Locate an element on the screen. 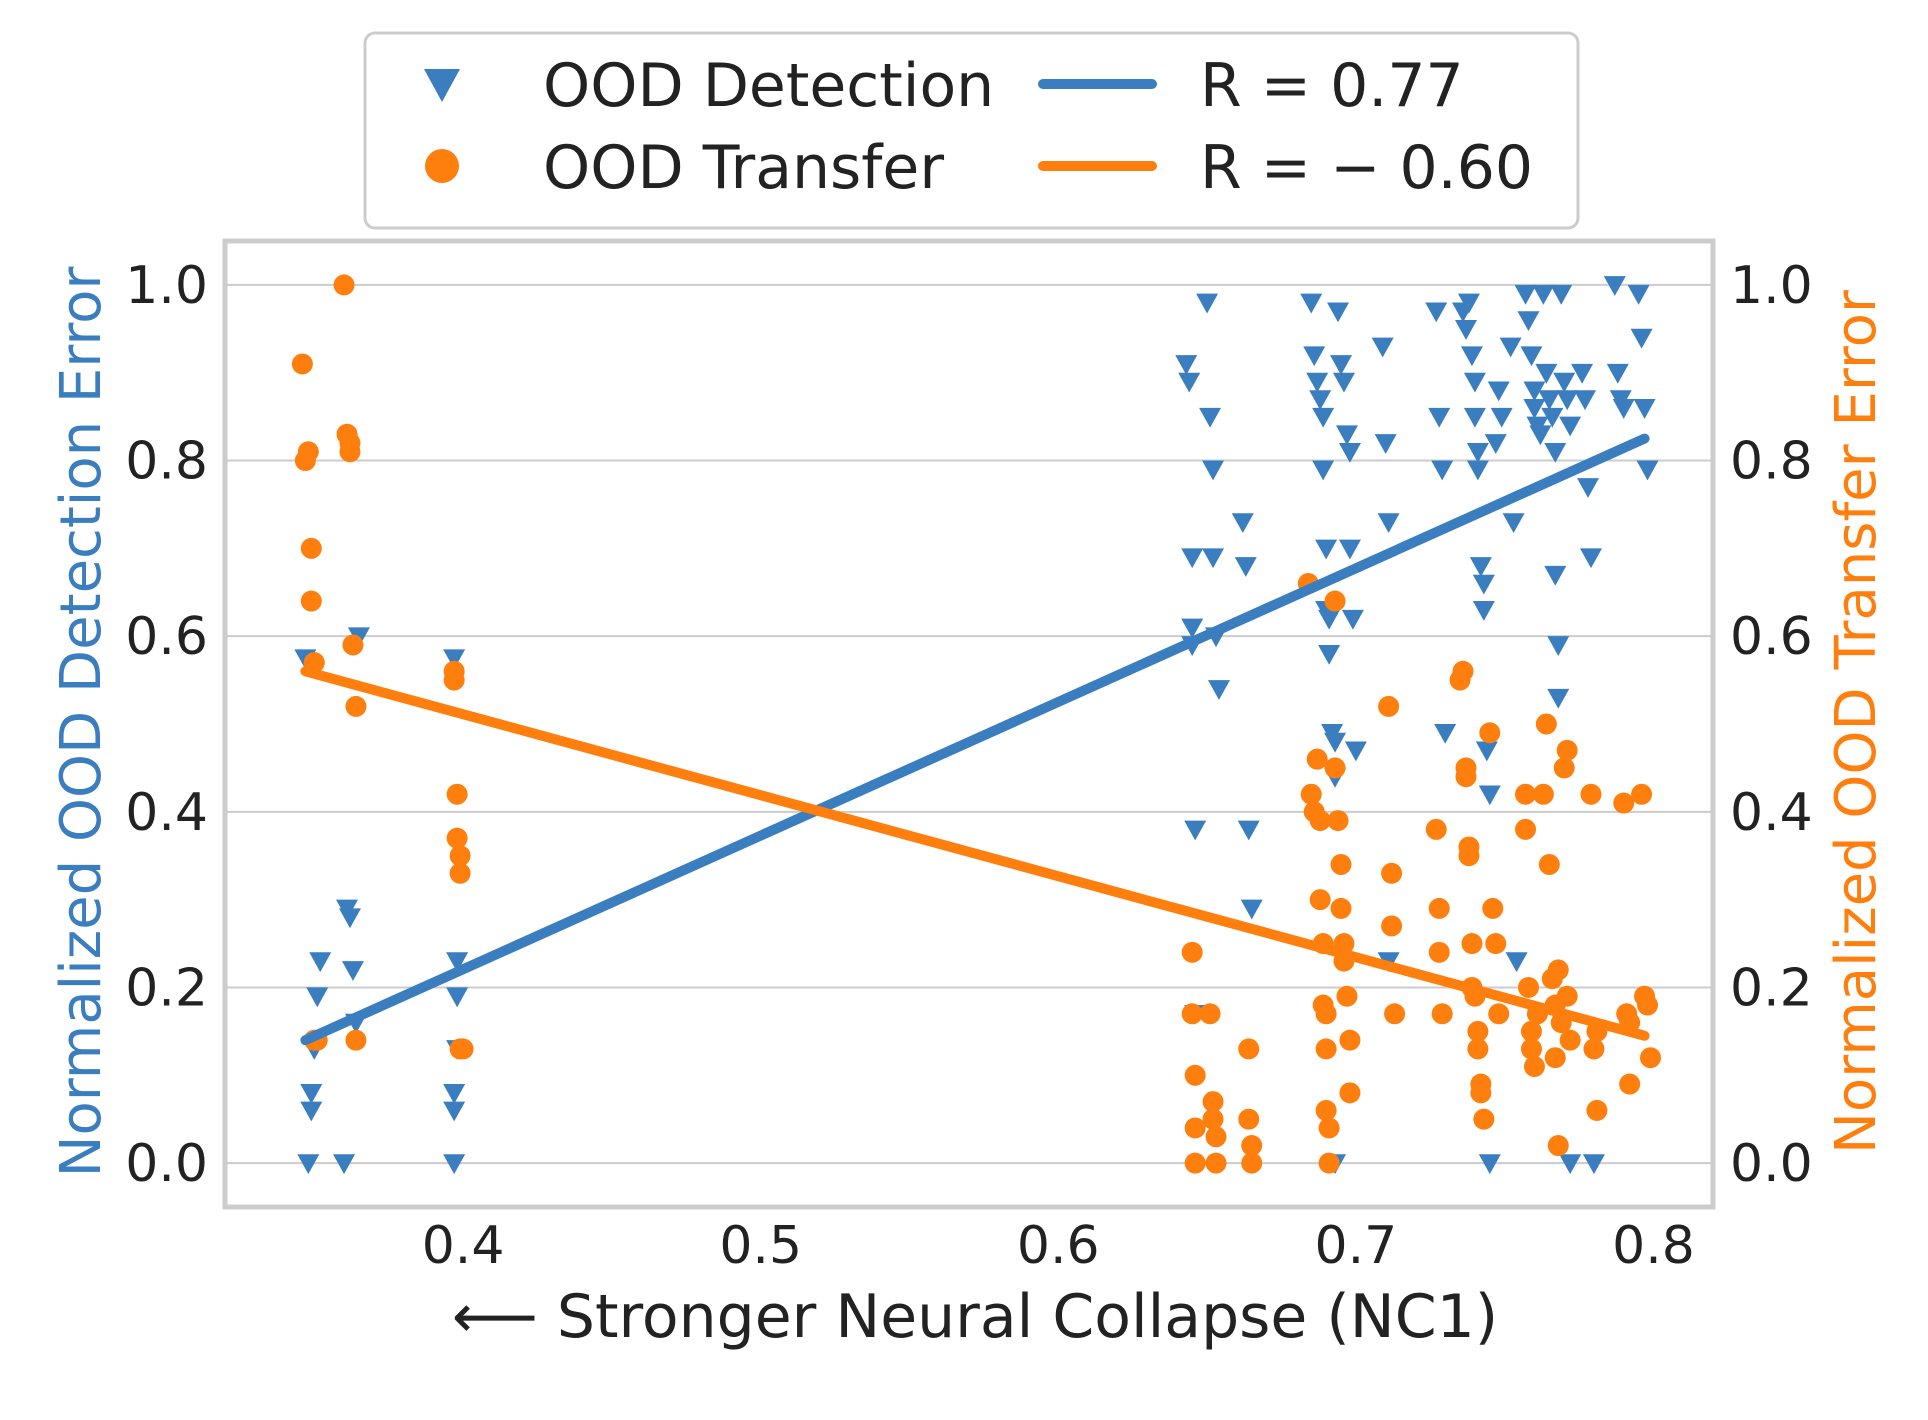 Image resolution: width=1928 pixels, height=1420 pixels. x-tick-labels: 0.4 0.5 0.6 0.7 0.8 is located at coordinates (1058, 1246).